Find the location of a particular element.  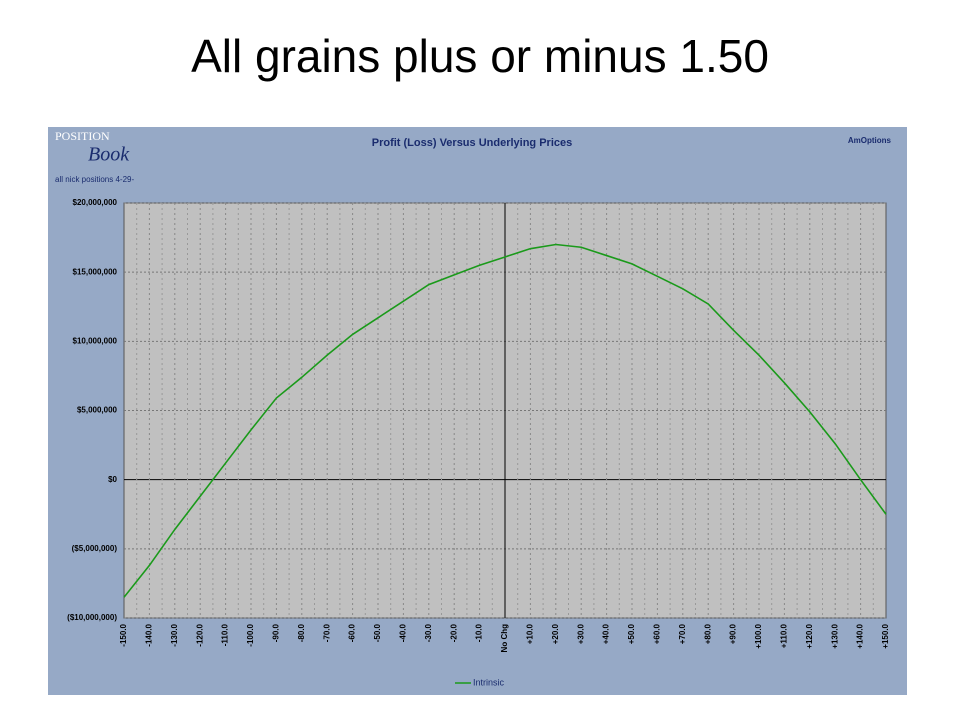

x-tick-label: +90.0 is located at coordinates (733, 633).